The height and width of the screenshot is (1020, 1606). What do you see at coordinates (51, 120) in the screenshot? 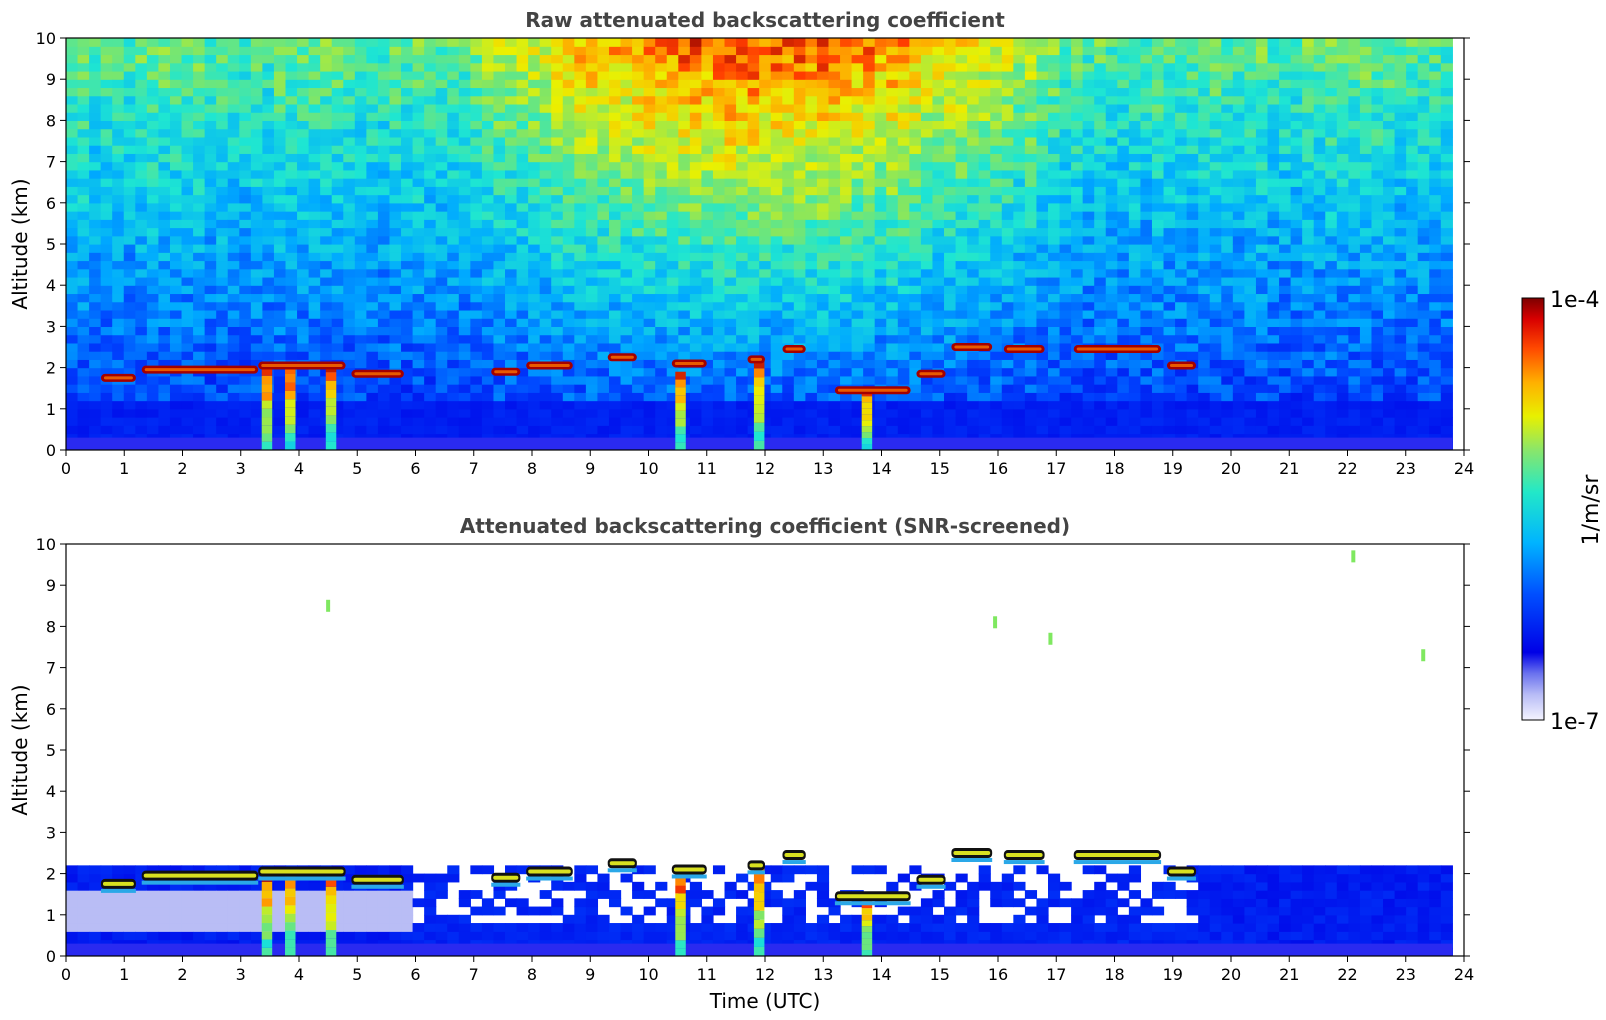
I see `y-tick-label: 8` at bounding box center [51, 120].